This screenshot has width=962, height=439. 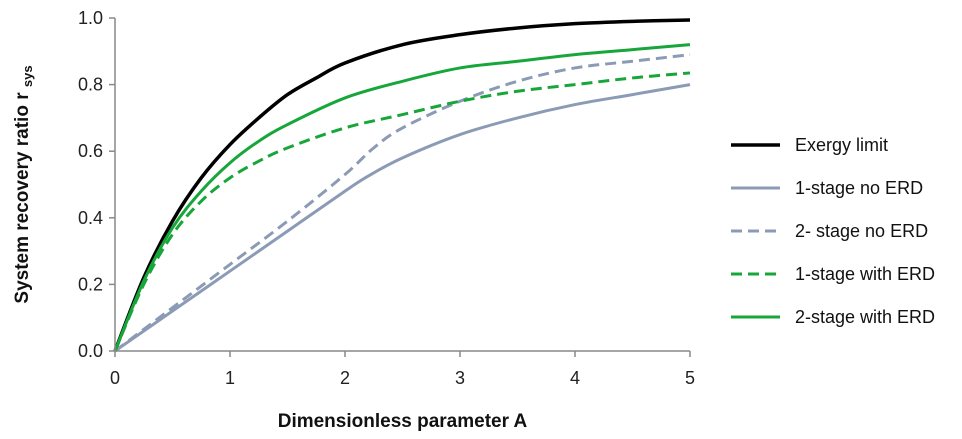 What do you see at coordinates (865, 317) in the screenshot?
I see `legend-label-5: 2-stage with ERD` at bounding box center [865, 317].